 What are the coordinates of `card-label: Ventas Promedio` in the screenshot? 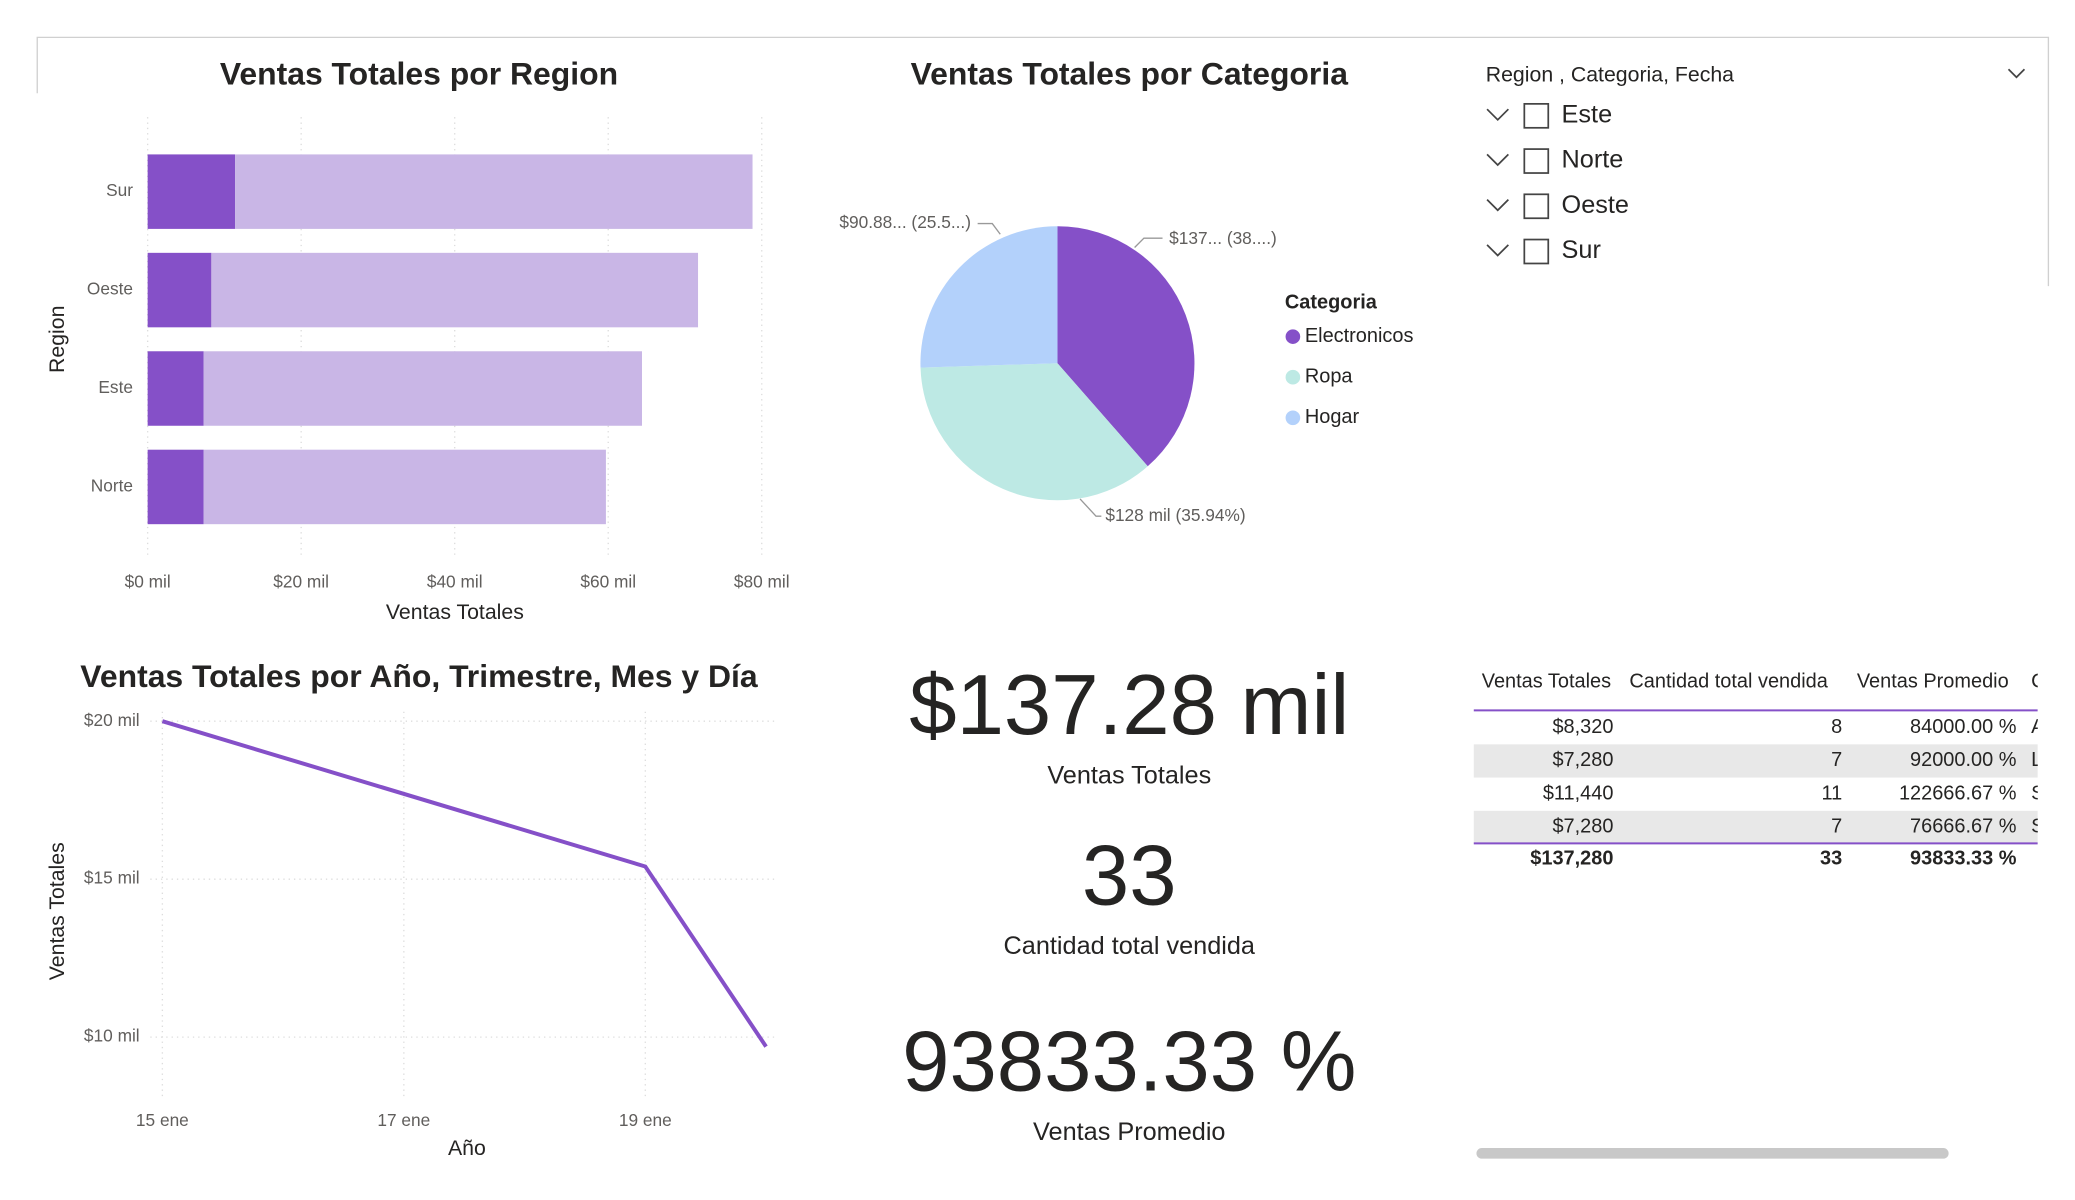 It's located at (1129, 1132).